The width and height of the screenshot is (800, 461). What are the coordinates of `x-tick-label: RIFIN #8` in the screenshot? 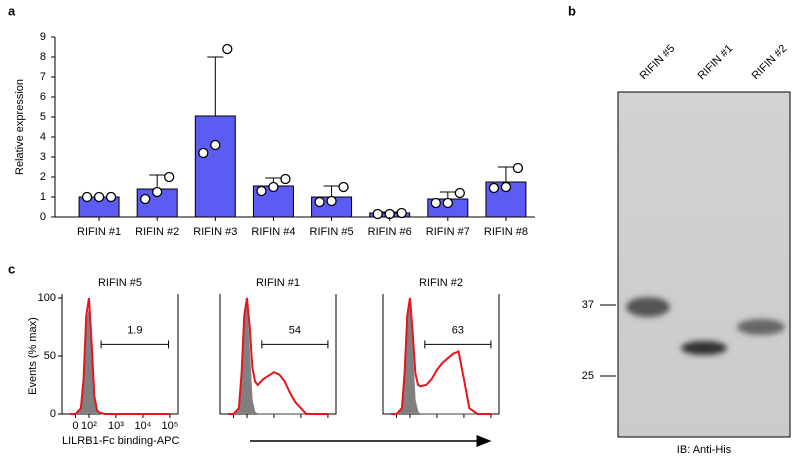 It's located at (506, 232).